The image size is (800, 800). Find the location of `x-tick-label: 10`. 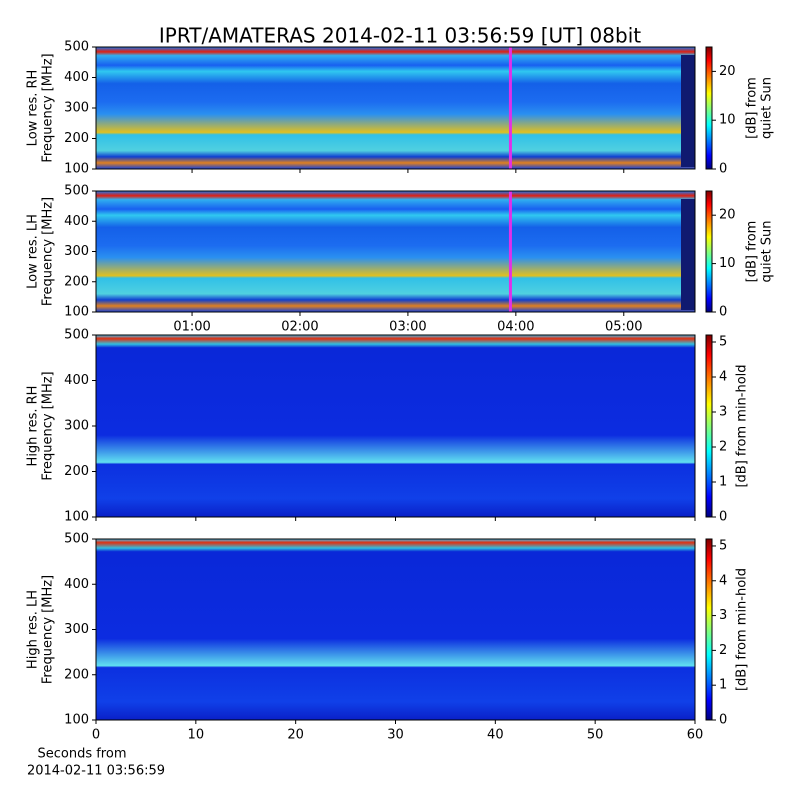

x-tick-label: 10 is located at coordinates (196, 735).